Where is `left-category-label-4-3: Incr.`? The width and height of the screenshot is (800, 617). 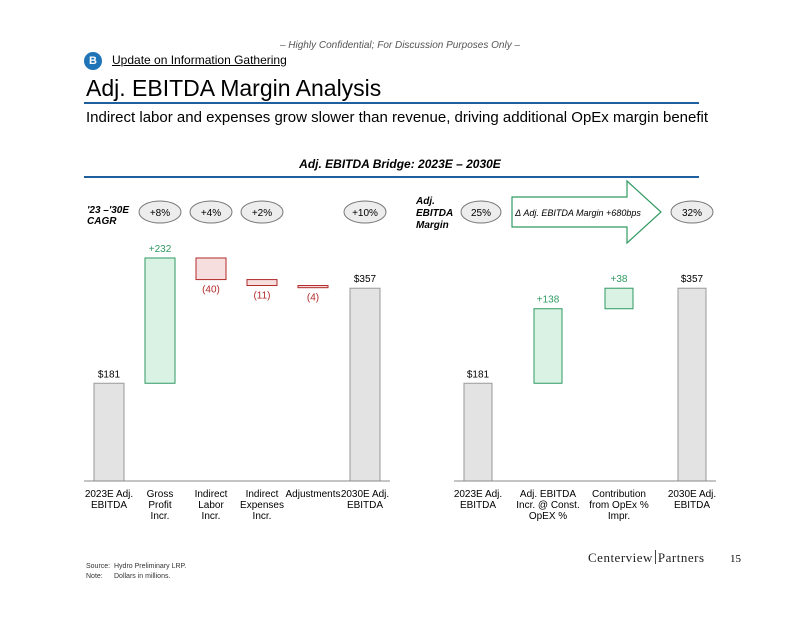
left-category-label-4-3: Incr. is located at coordinates (262, 516).